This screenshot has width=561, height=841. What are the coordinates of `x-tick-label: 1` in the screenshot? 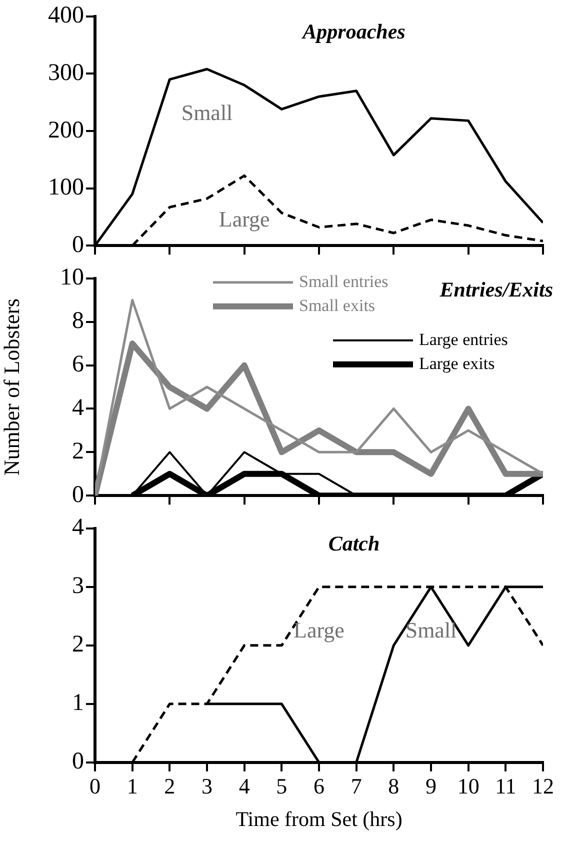 It's located at (132, 785).